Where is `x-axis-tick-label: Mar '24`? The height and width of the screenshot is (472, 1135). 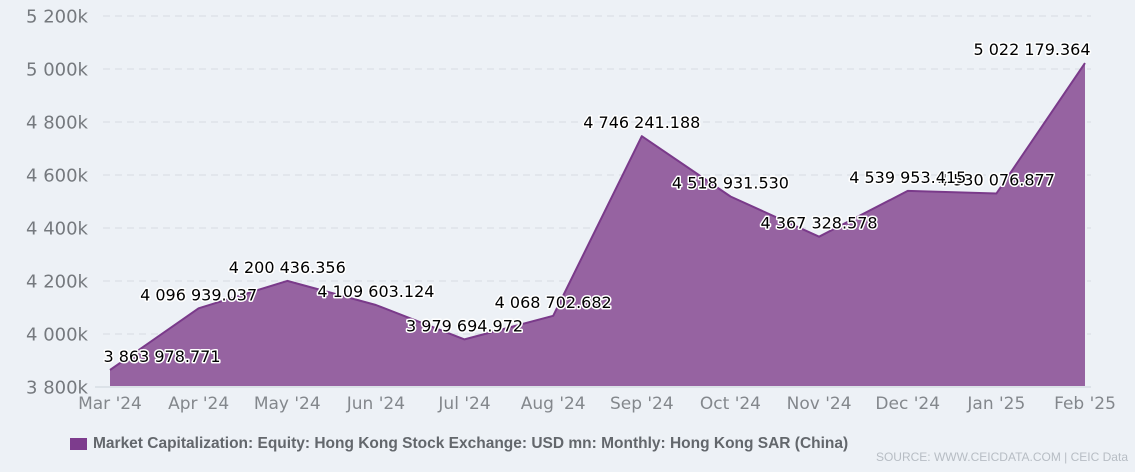 x-axis-tick-label: Mar '24 is located at coordinates (110, 404).